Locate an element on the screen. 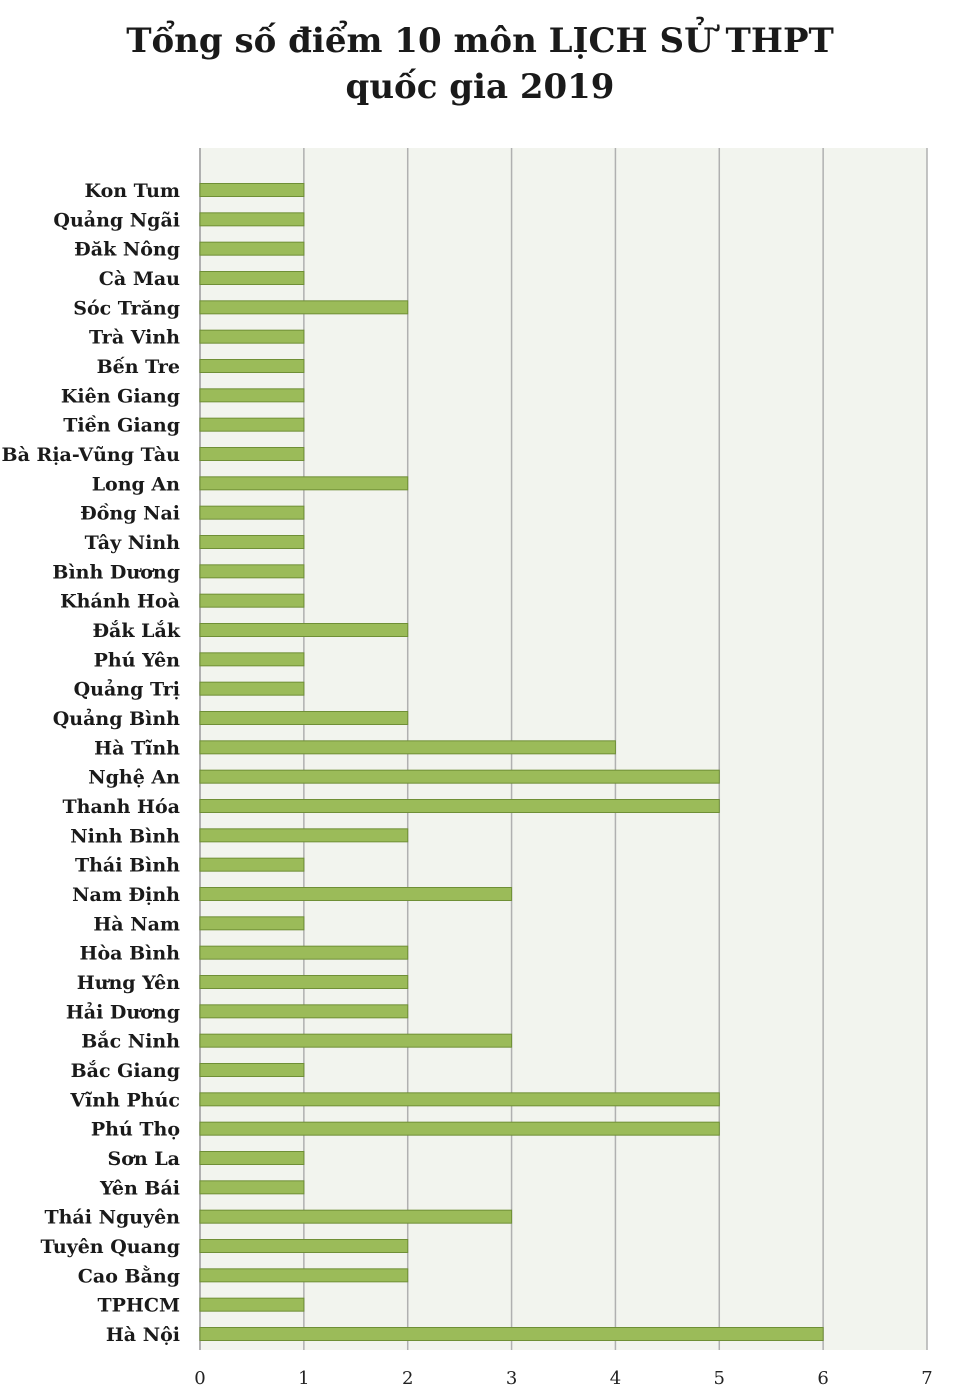  category-label: Nghệ An is located at coordinates (134, 778).